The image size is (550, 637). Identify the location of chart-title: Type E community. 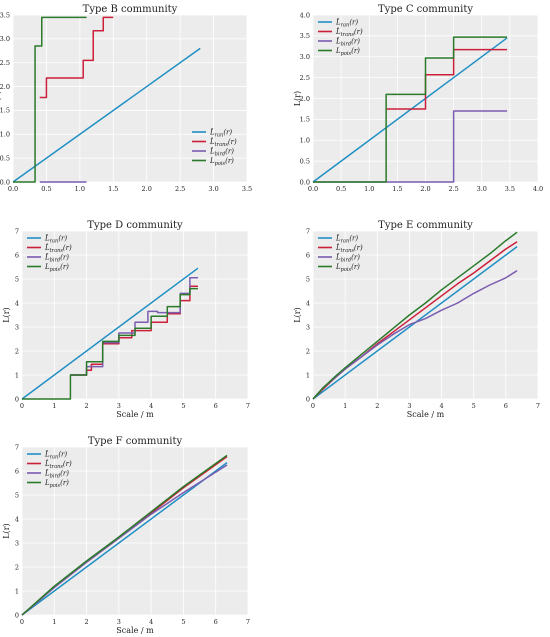
(425, 225).